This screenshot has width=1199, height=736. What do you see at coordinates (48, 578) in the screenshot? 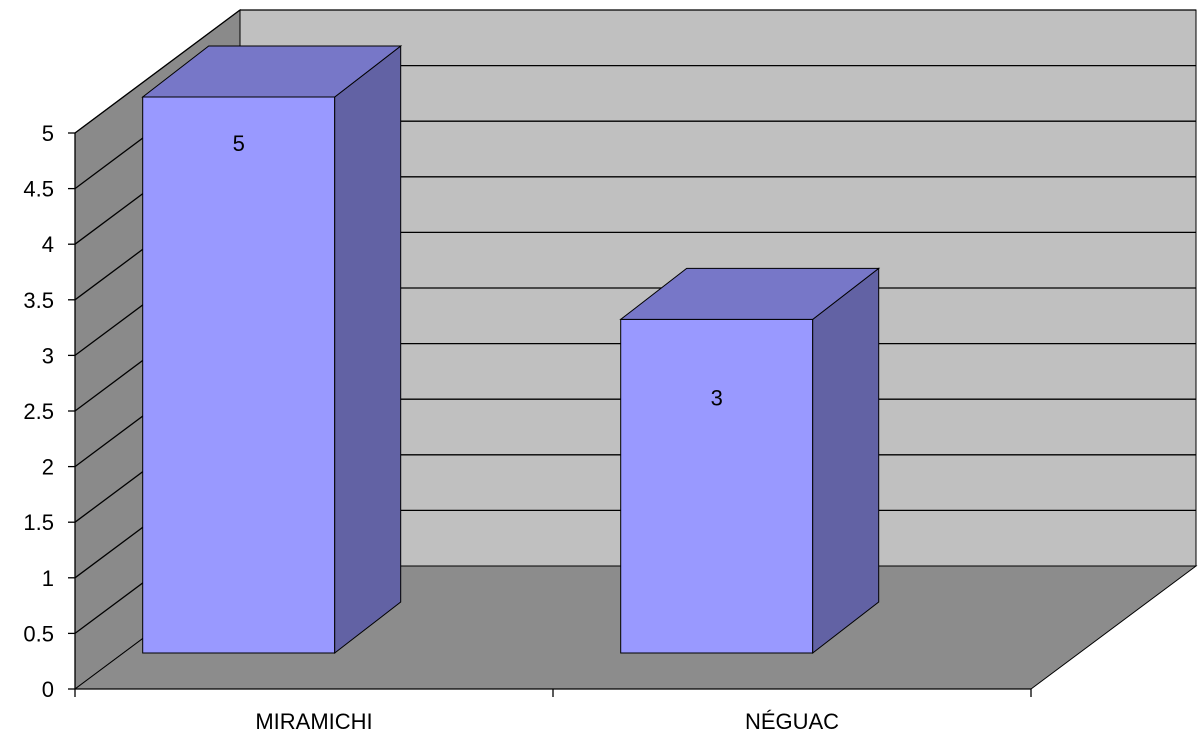
I see `y-tick-label: 1` at bounding box center [48, 578].